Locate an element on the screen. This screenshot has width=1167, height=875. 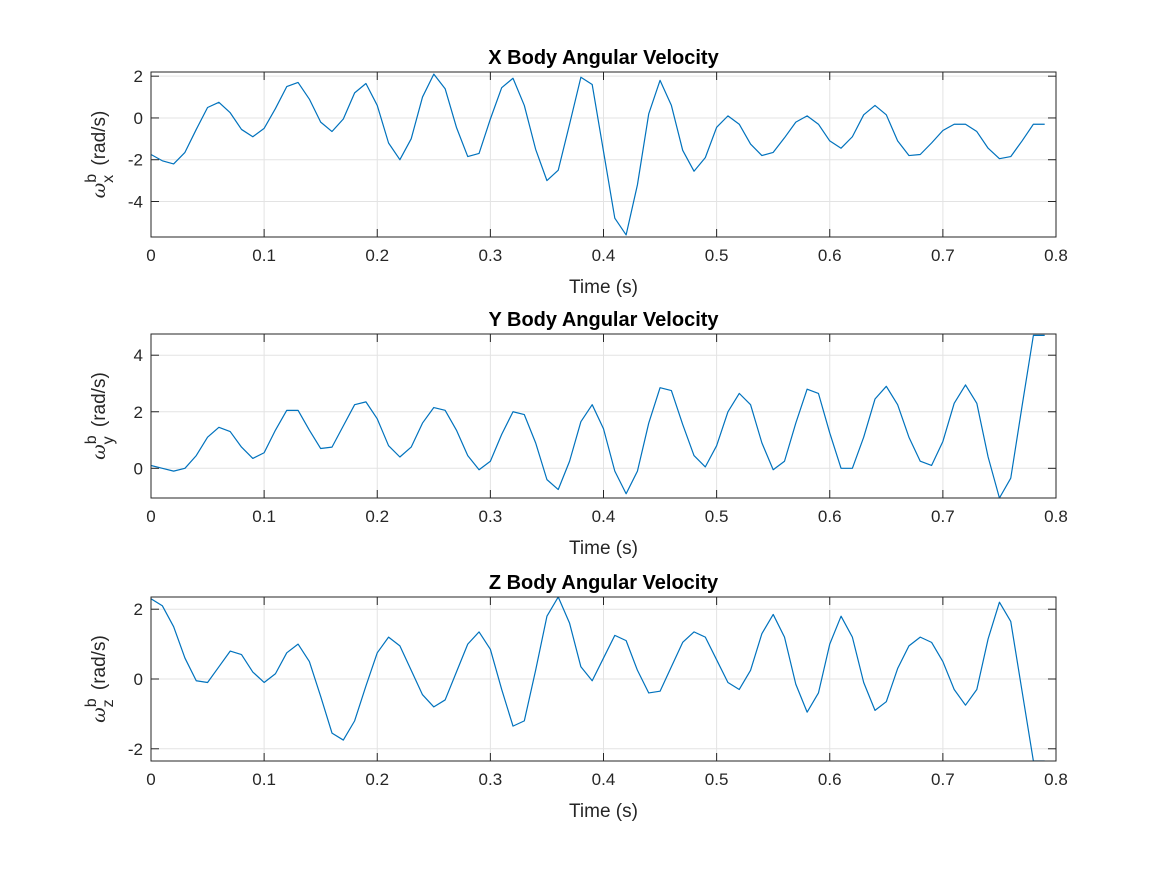
x-tick-label-y-3: 0.3 is located at coordinates (491, 516).